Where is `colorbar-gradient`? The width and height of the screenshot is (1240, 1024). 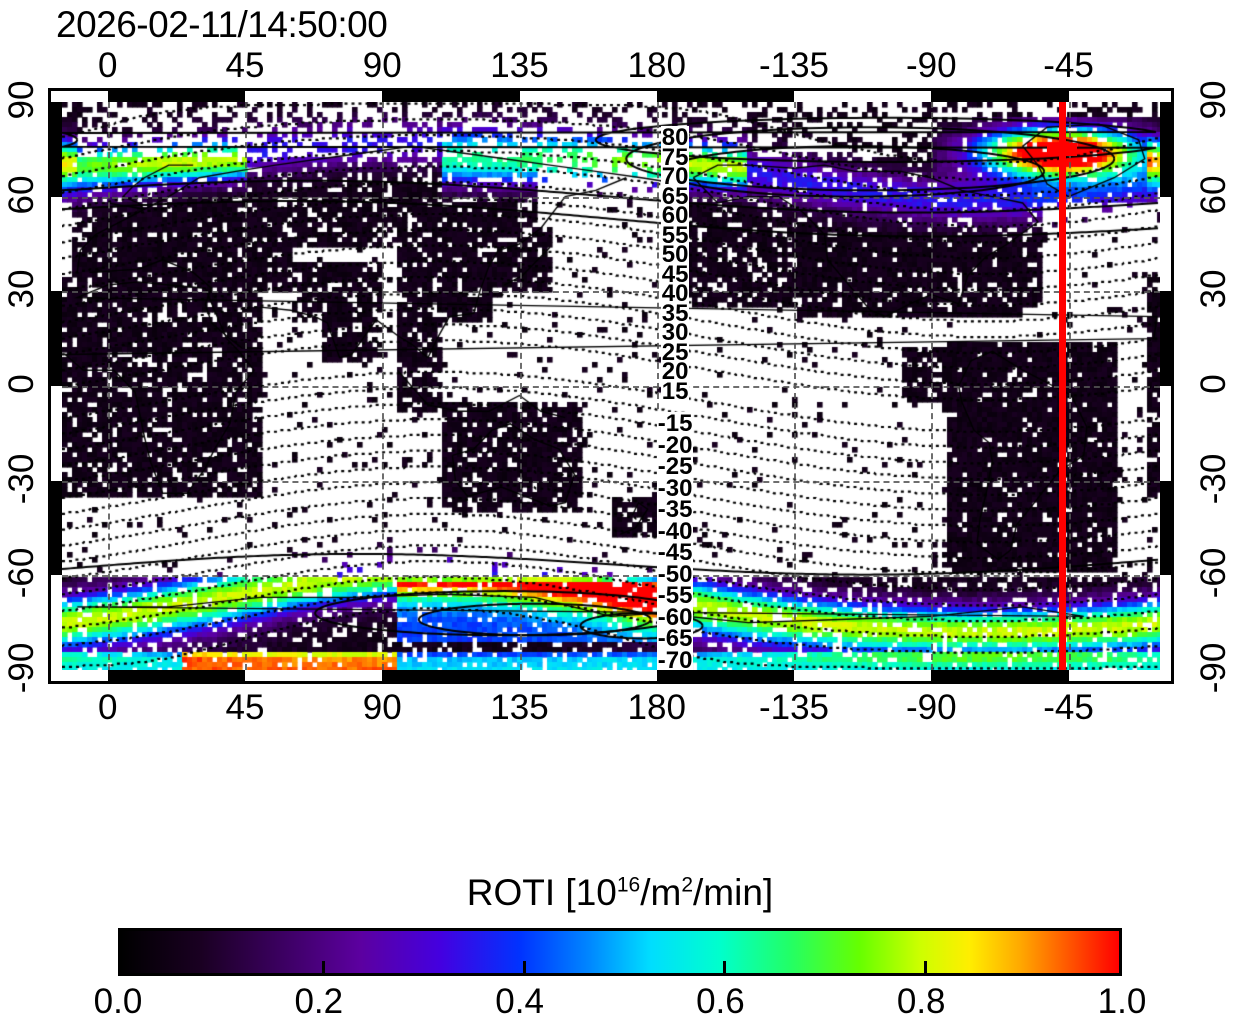 colorbar-gradient is located at coordinates (620, 952).